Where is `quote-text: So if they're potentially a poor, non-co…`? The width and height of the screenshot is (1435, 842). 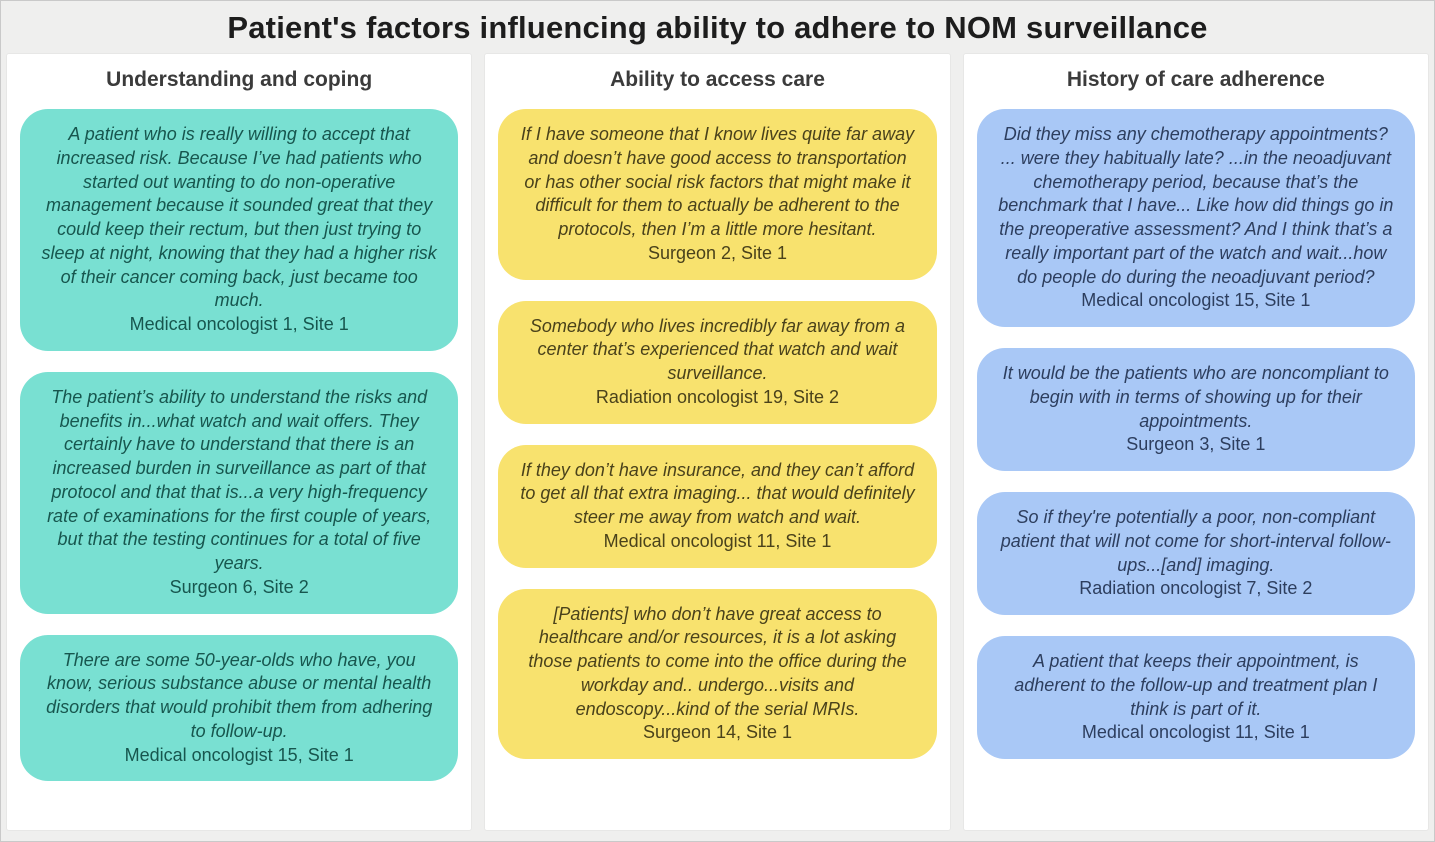
quote-text: So if they're potentially a poor, non-co… is located at coordinates (1195, 541).